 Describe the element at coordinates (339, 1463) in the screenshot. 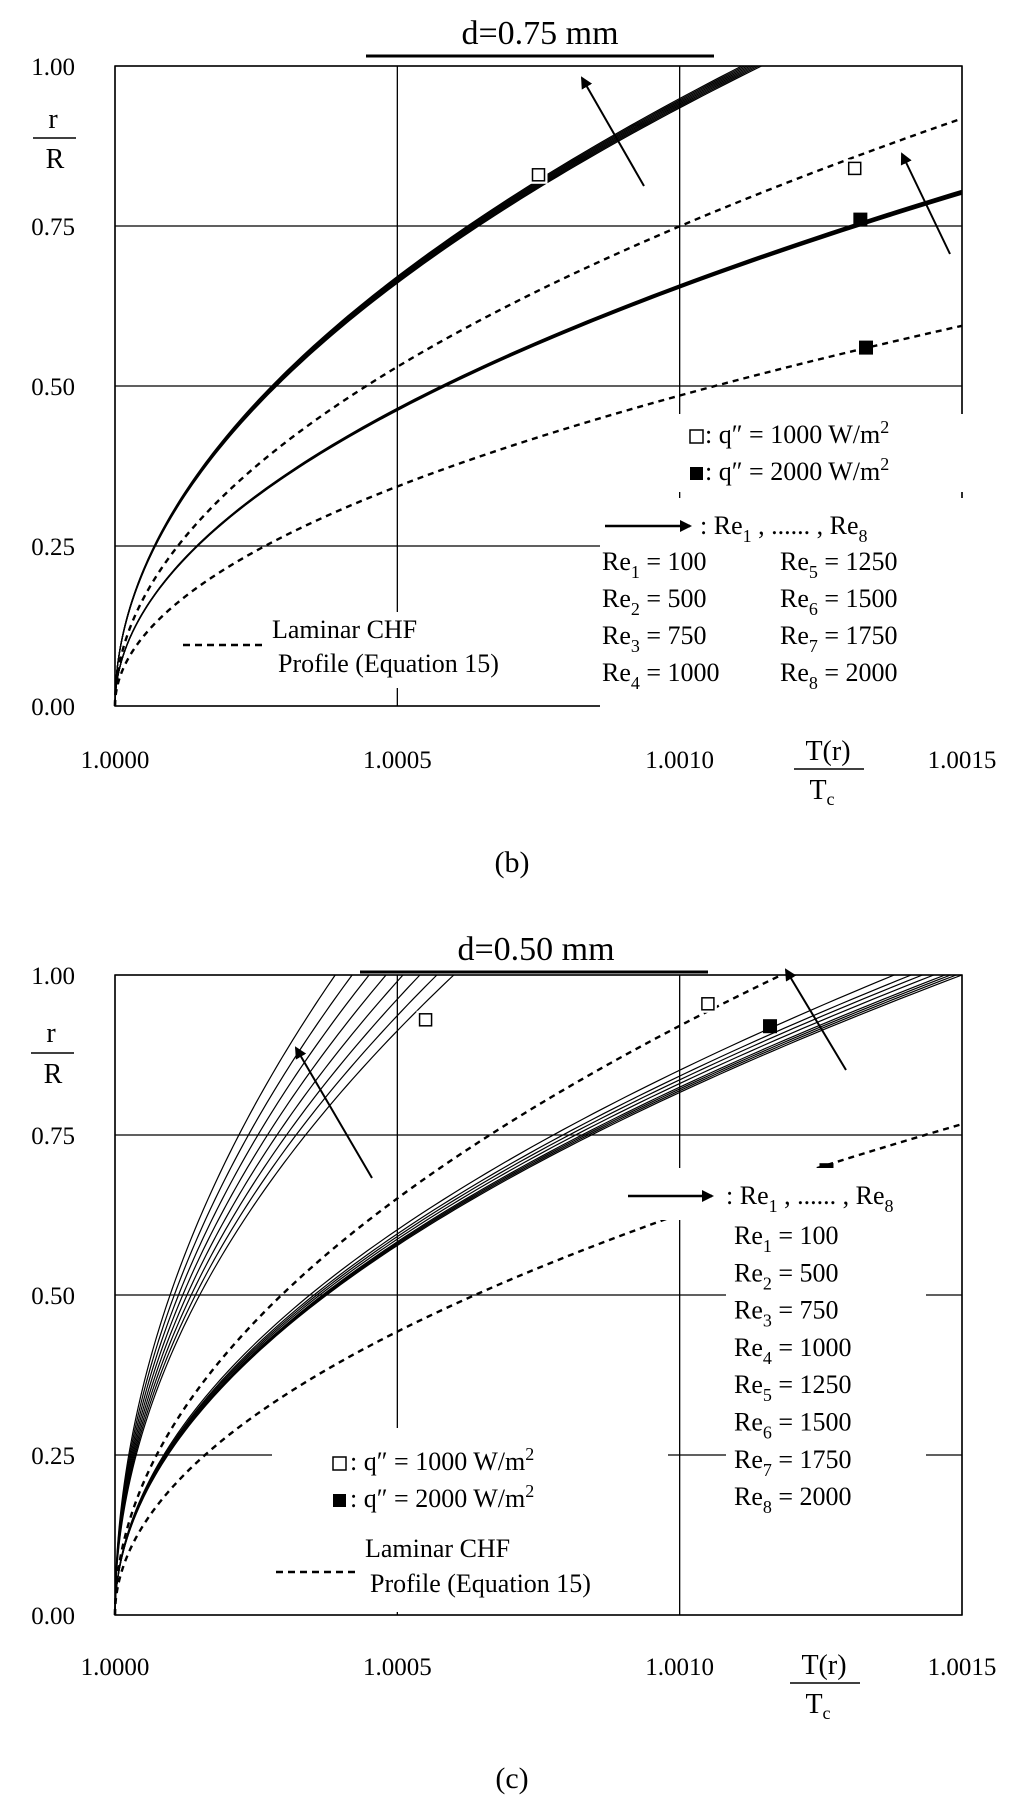

I see `legend-open-square-icon-c` at that location.